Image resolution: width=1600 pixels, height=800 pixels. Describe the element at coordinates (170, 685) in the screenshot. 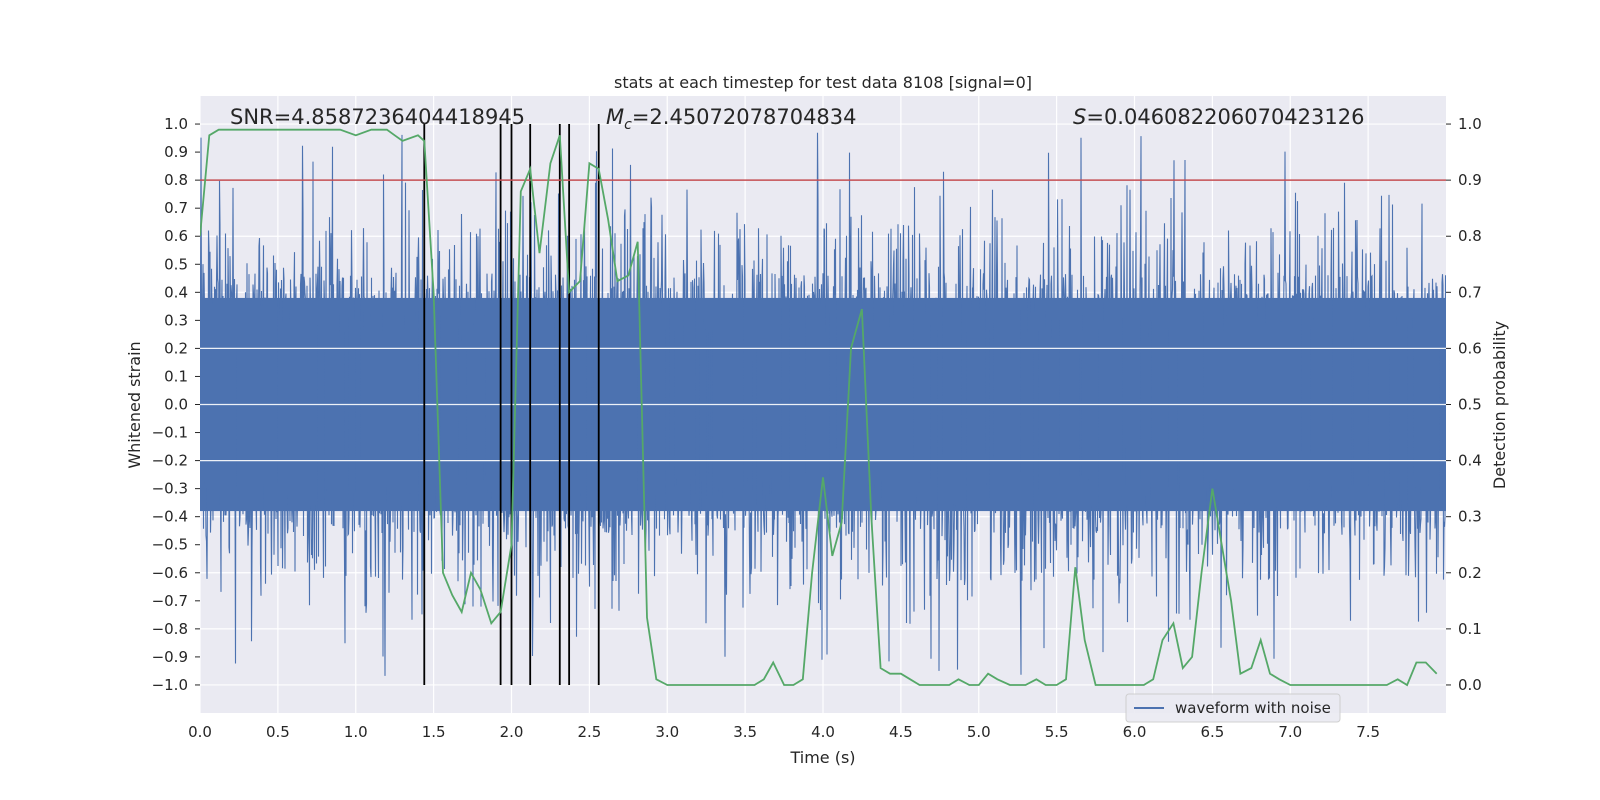

I see `y-tick-label: −1.0` at that location.